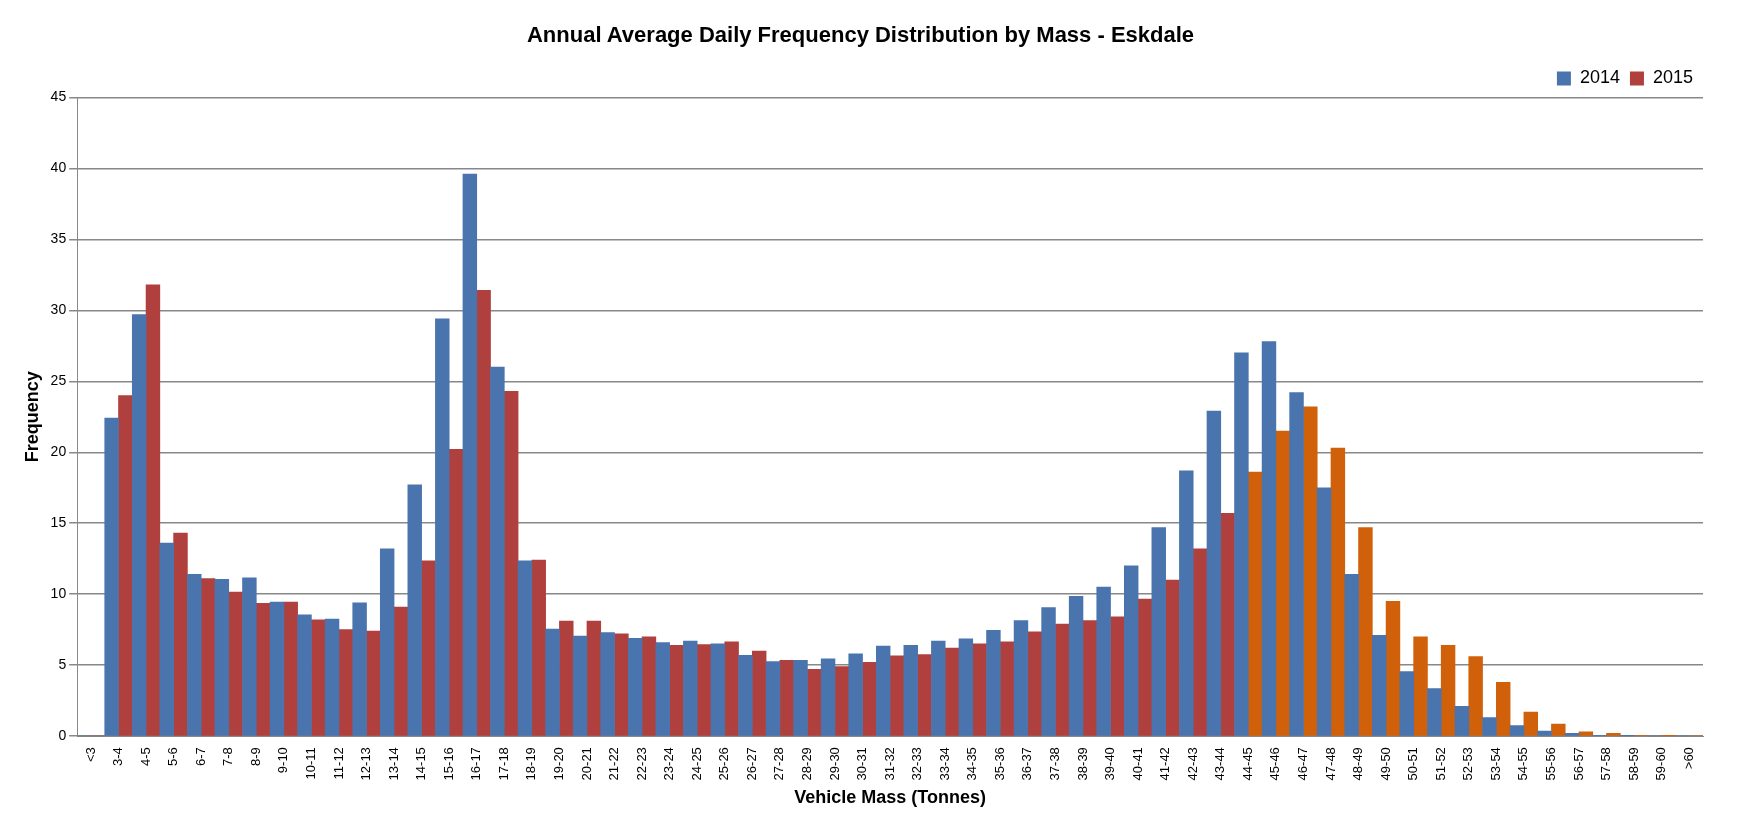  I want to click on x-tick-label: 3-4, so click(118, 756).